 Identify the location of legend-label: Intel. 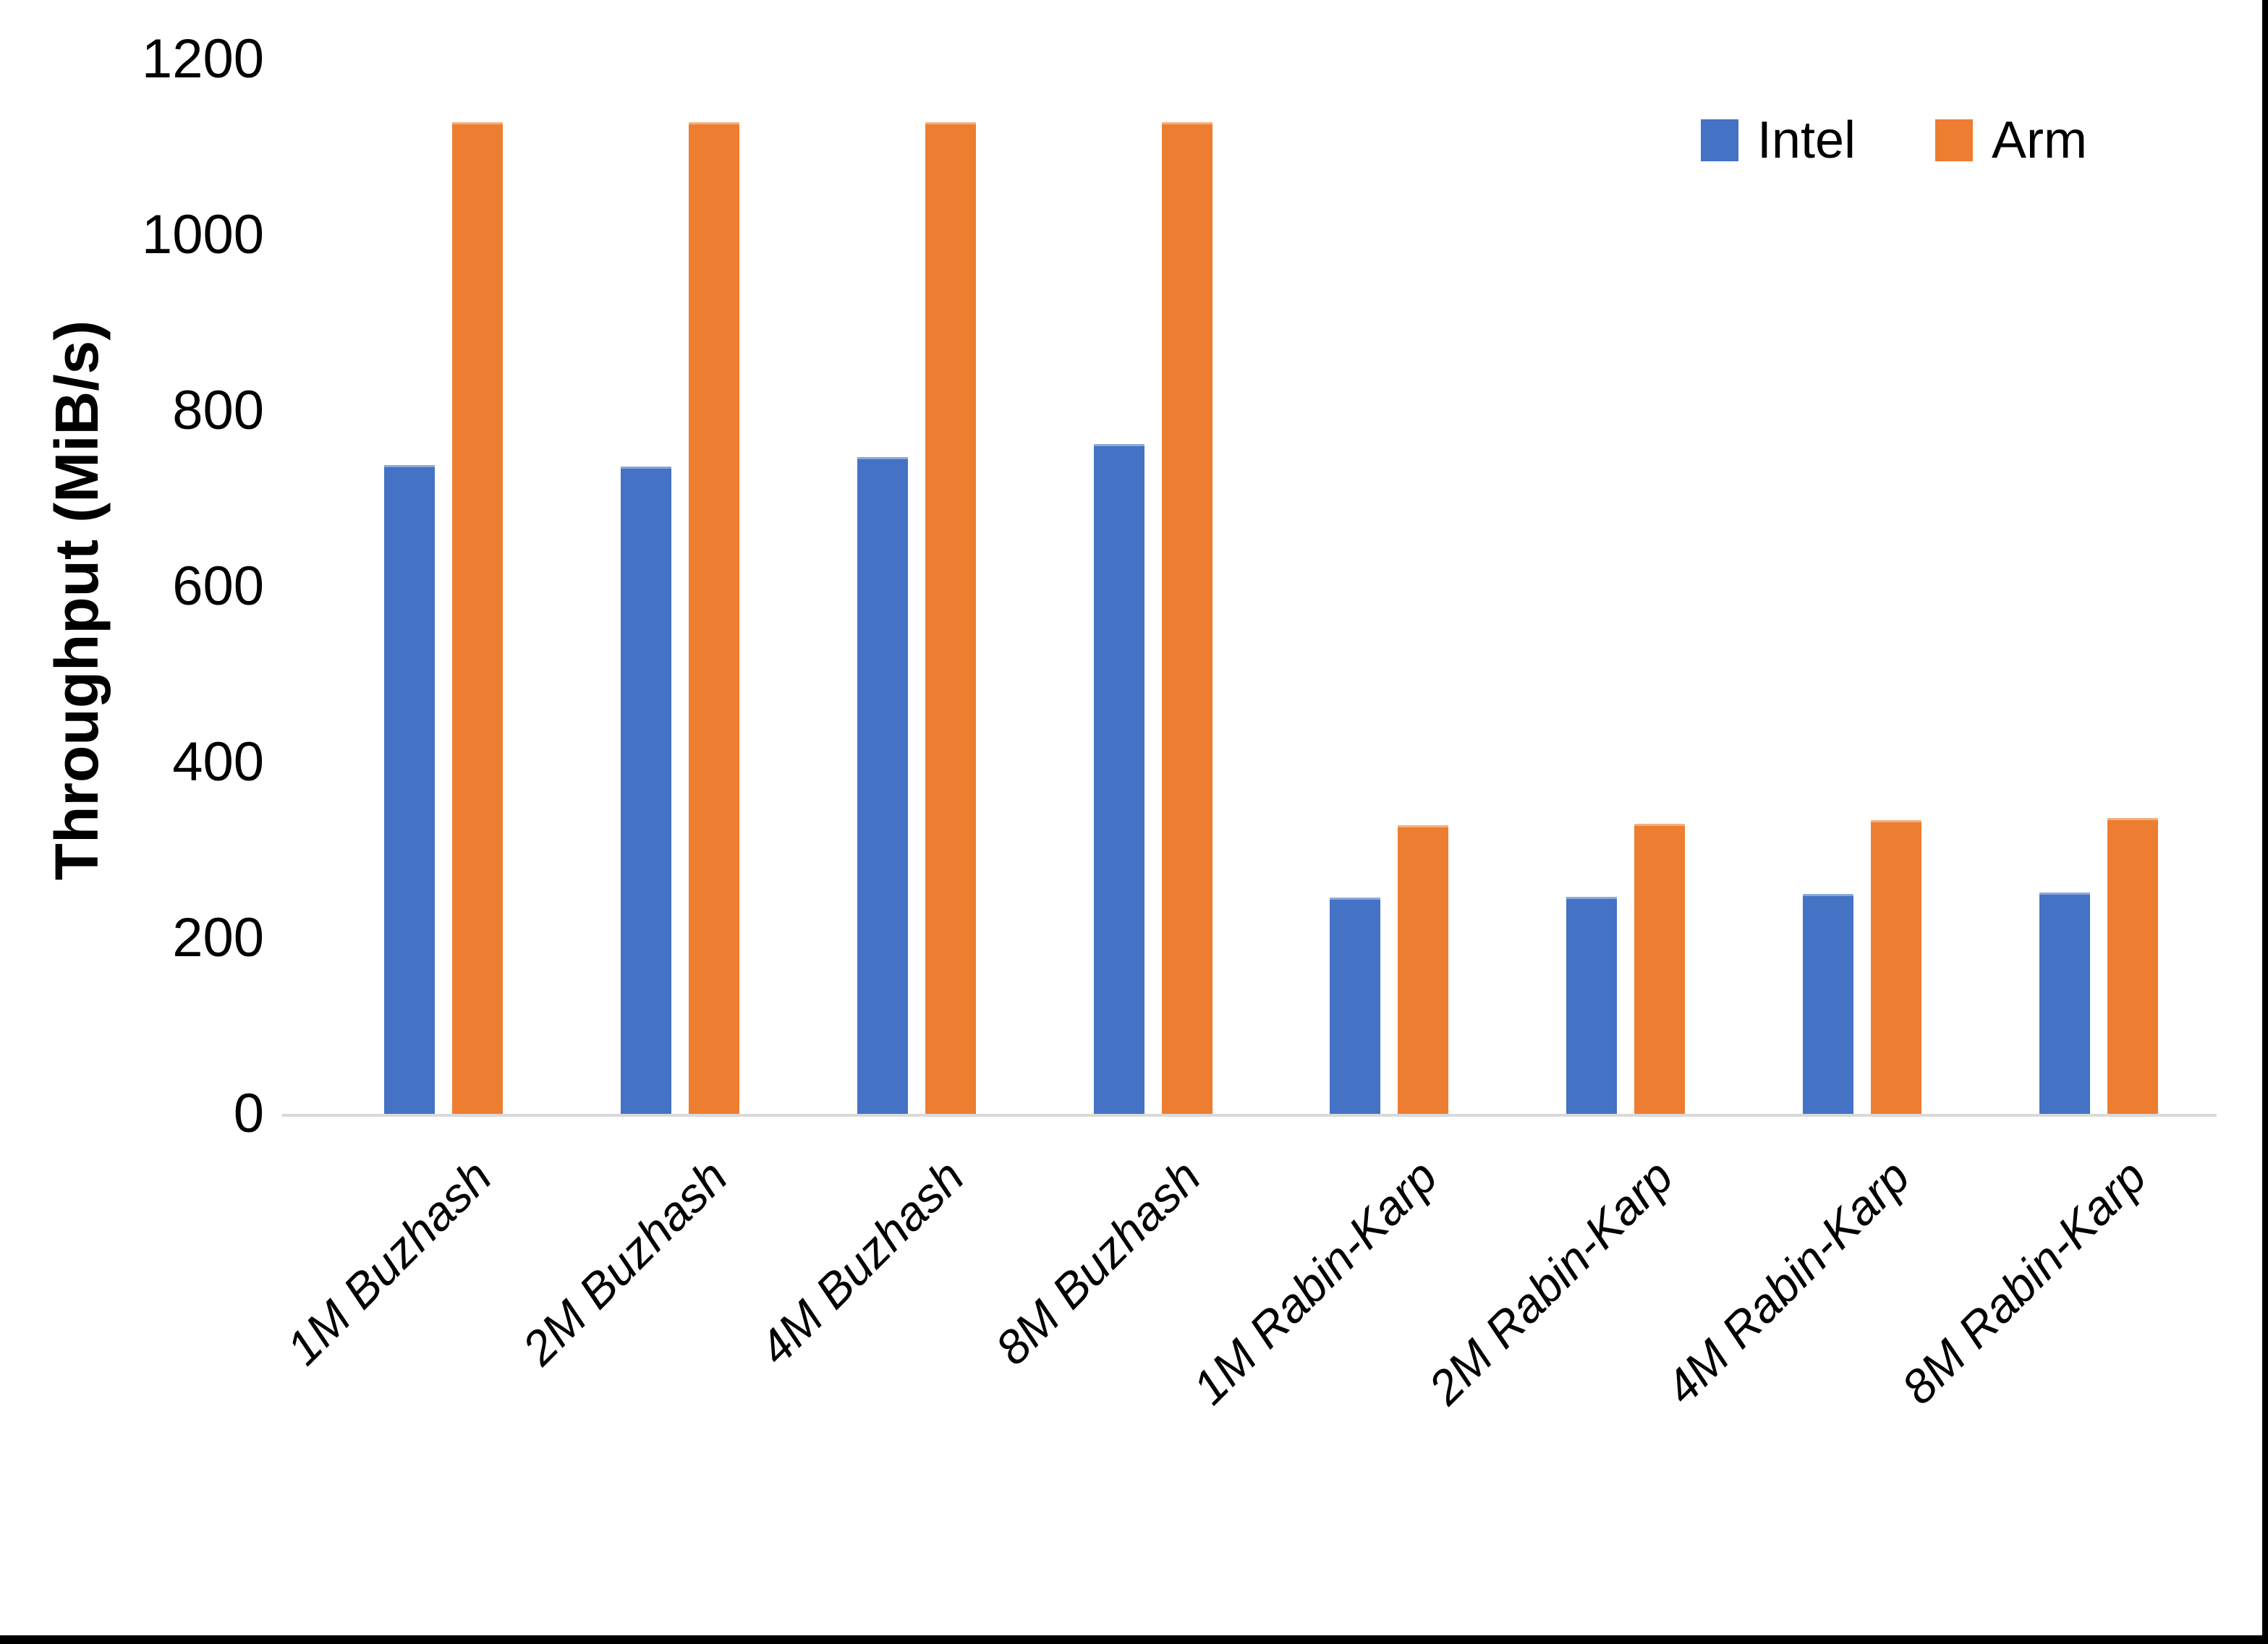
(1806, 140).